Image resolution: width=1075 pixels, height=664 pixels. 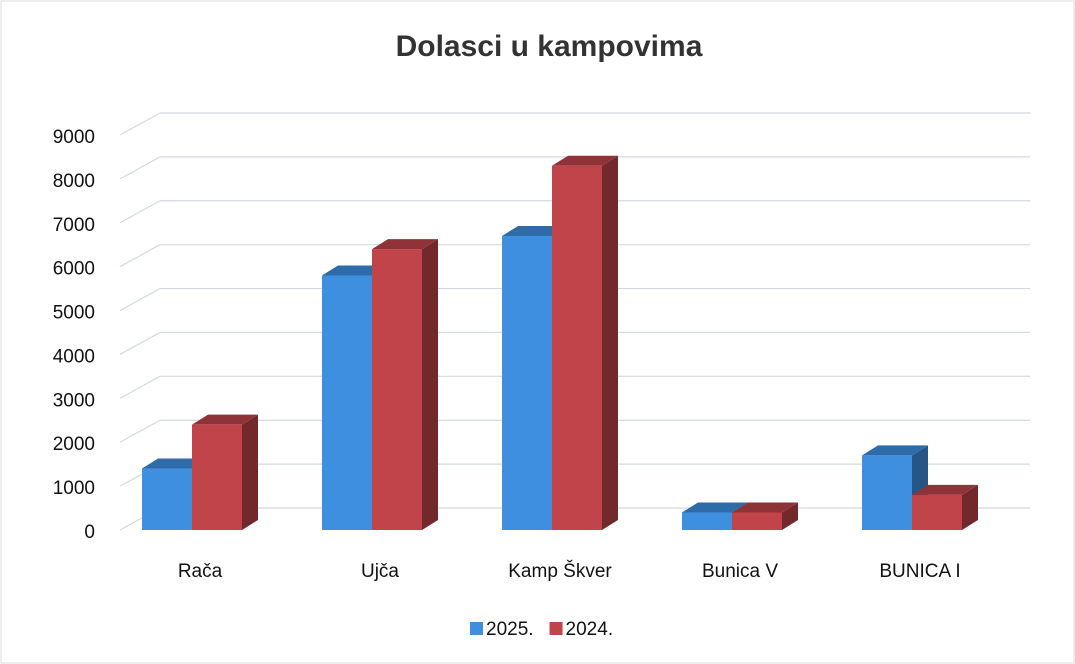 What do you see at coordinates (74, 488) in the screenshot?
I see `y-tick-label: 1000` at bounding box center [74, 488].